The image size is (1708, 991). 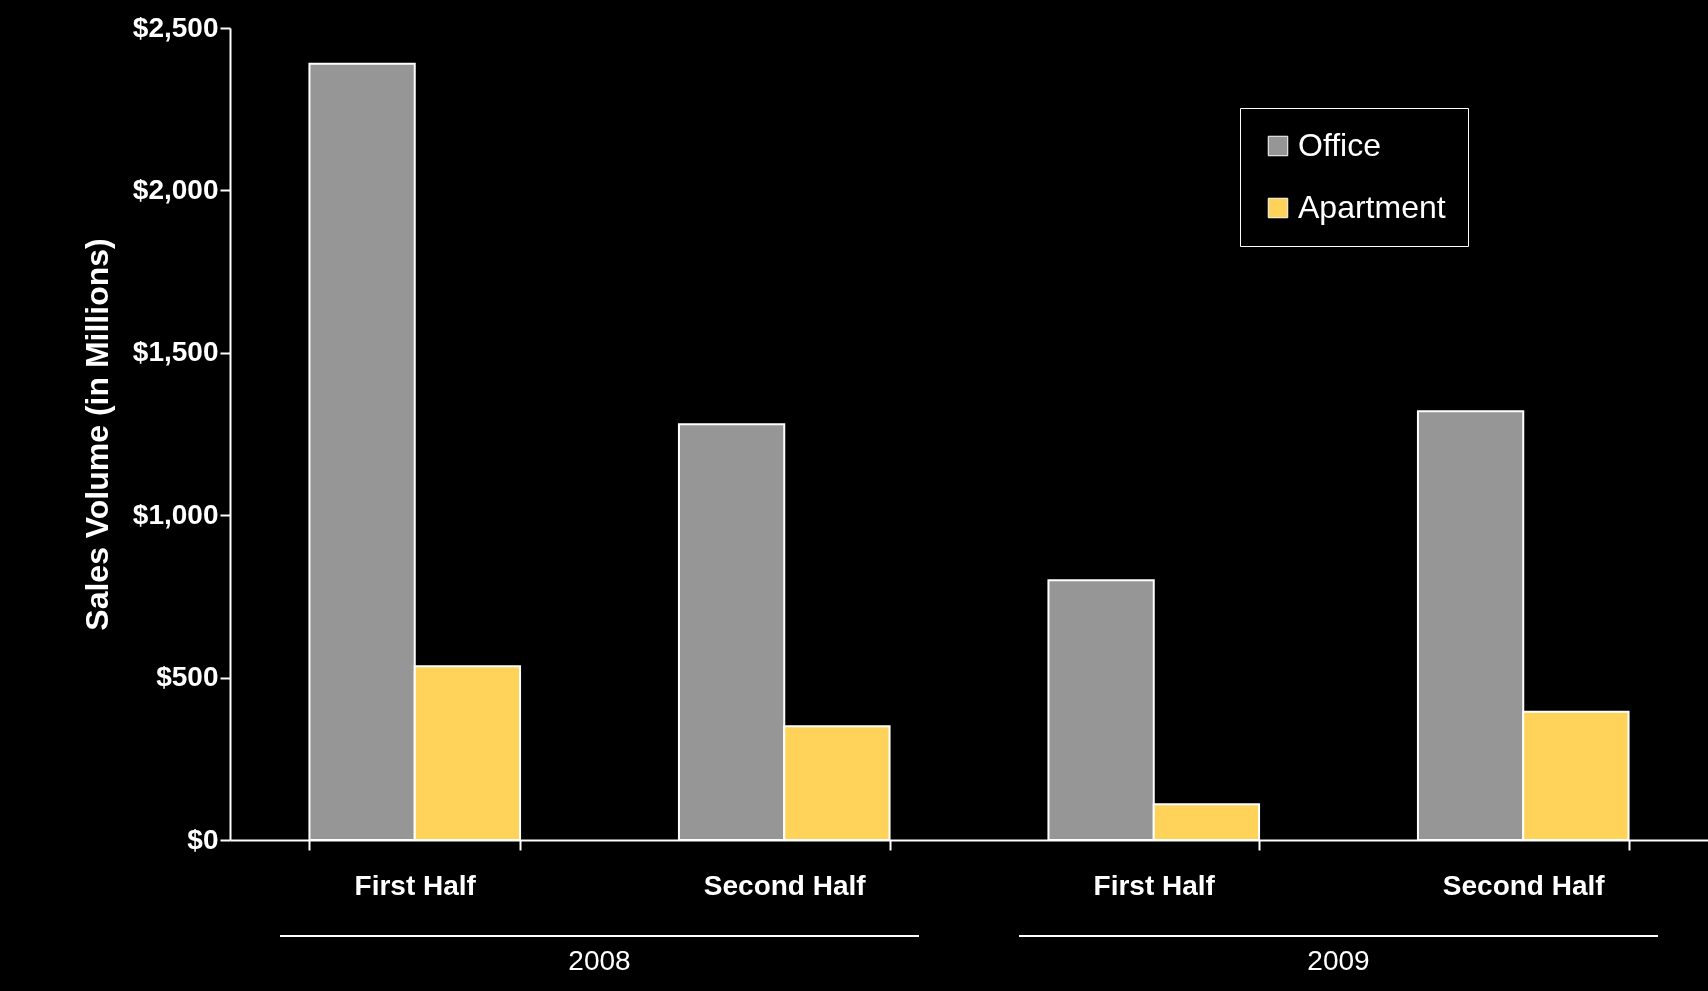 What do you see at coordinates (203, 839) in the screenshot?
I see `y-tick-label: $0` at bounding box center [203, 839].